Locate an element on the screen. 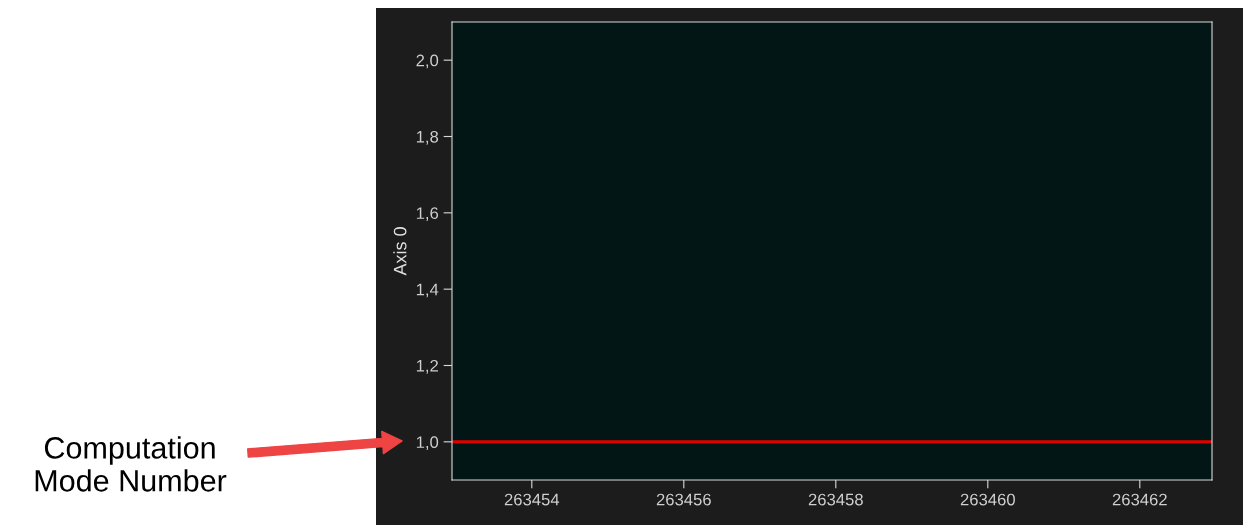 The width and height of the screenshot is (1243, 525). y-axis-title: Axis 0 is located at coordinates (400, 251).